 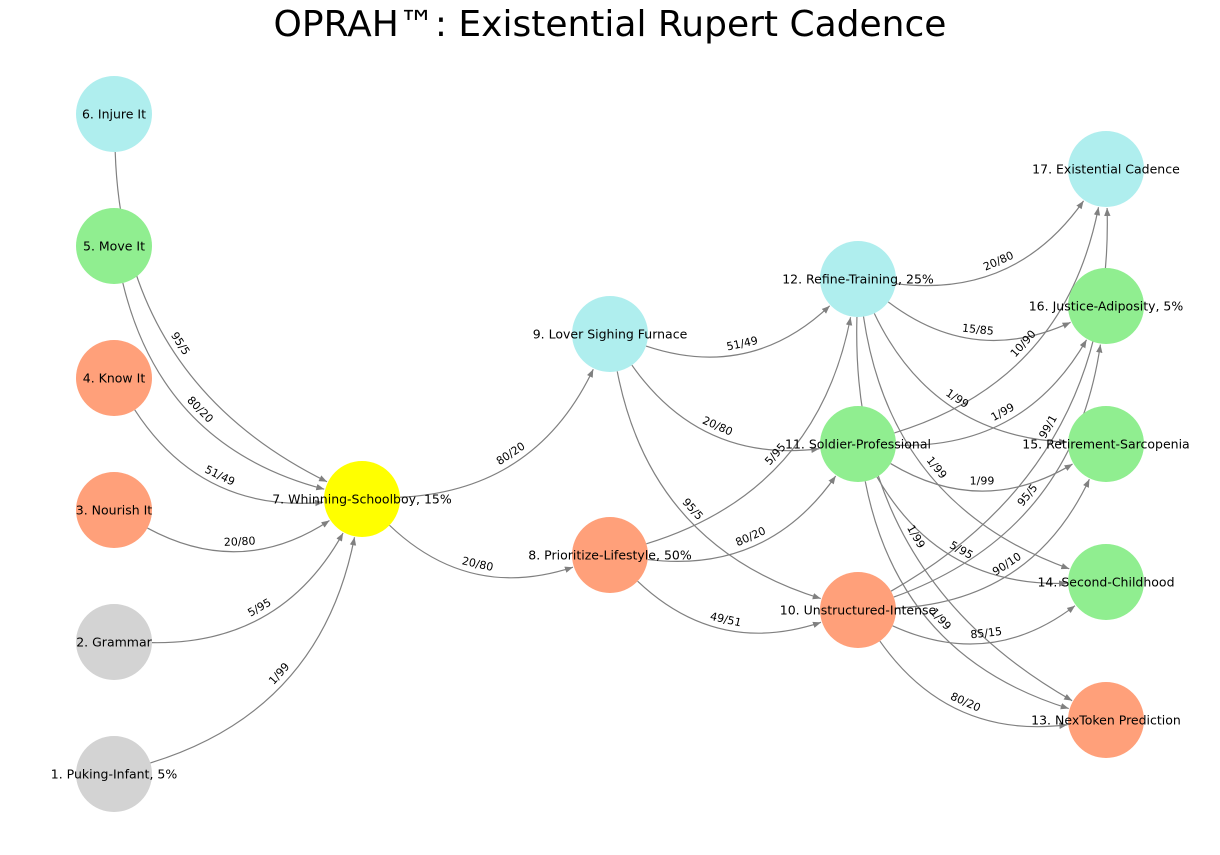 What do you see at coordinates (240, 542) in the screenshot?
I see `edge-label-3-7: 20/80` at bounding box center [240, 542].